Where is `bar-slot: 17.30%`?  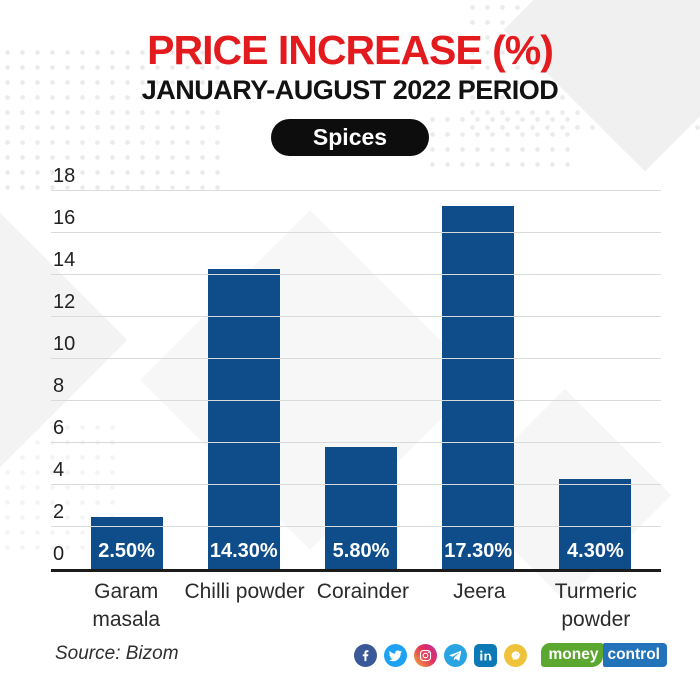
bar-slot: 17.30% is located at coordinates (478, 380).